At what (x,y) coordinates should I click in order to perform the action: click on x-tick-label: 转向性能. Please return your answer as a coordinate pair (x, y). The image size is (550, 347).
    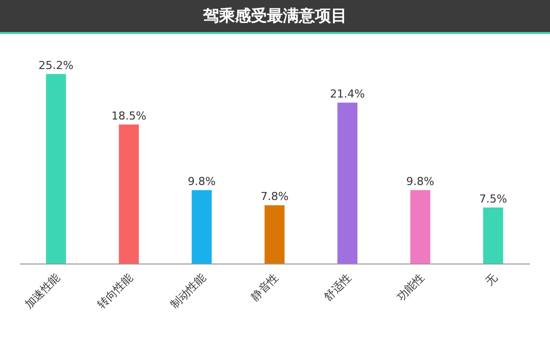
    Looking at the image, I should click on (115, 291).